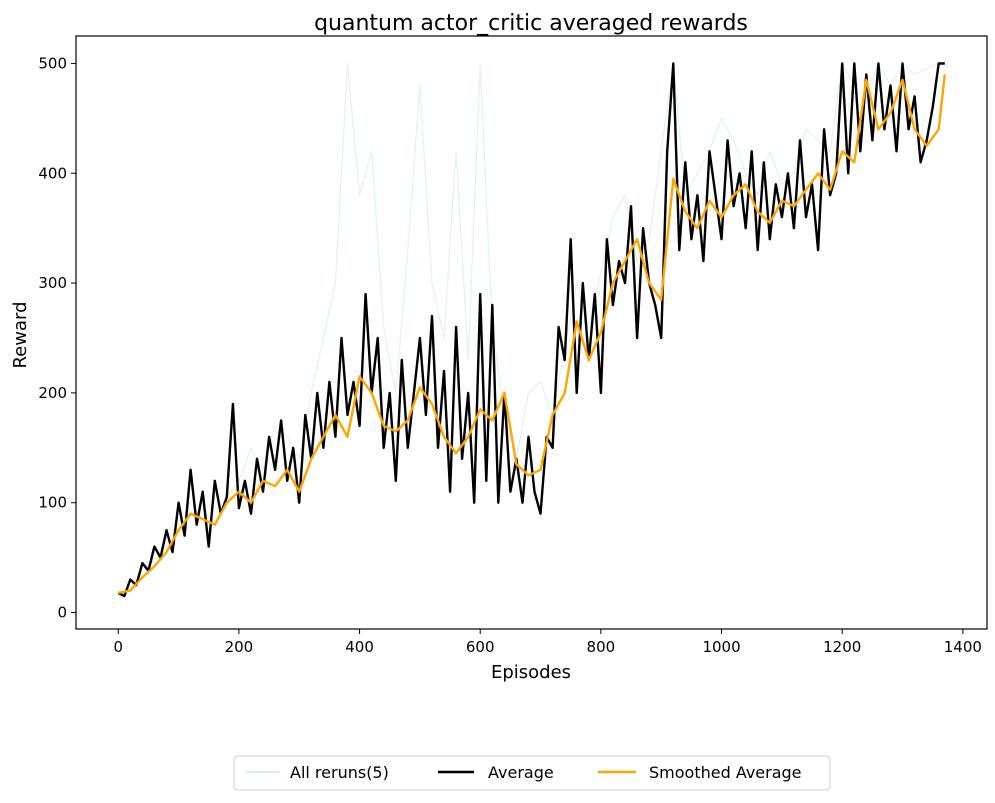 This screenshot has height=803, width=995. I want to click on legend: All reruns(5) Average Smoothed Average, so click(532, 773).